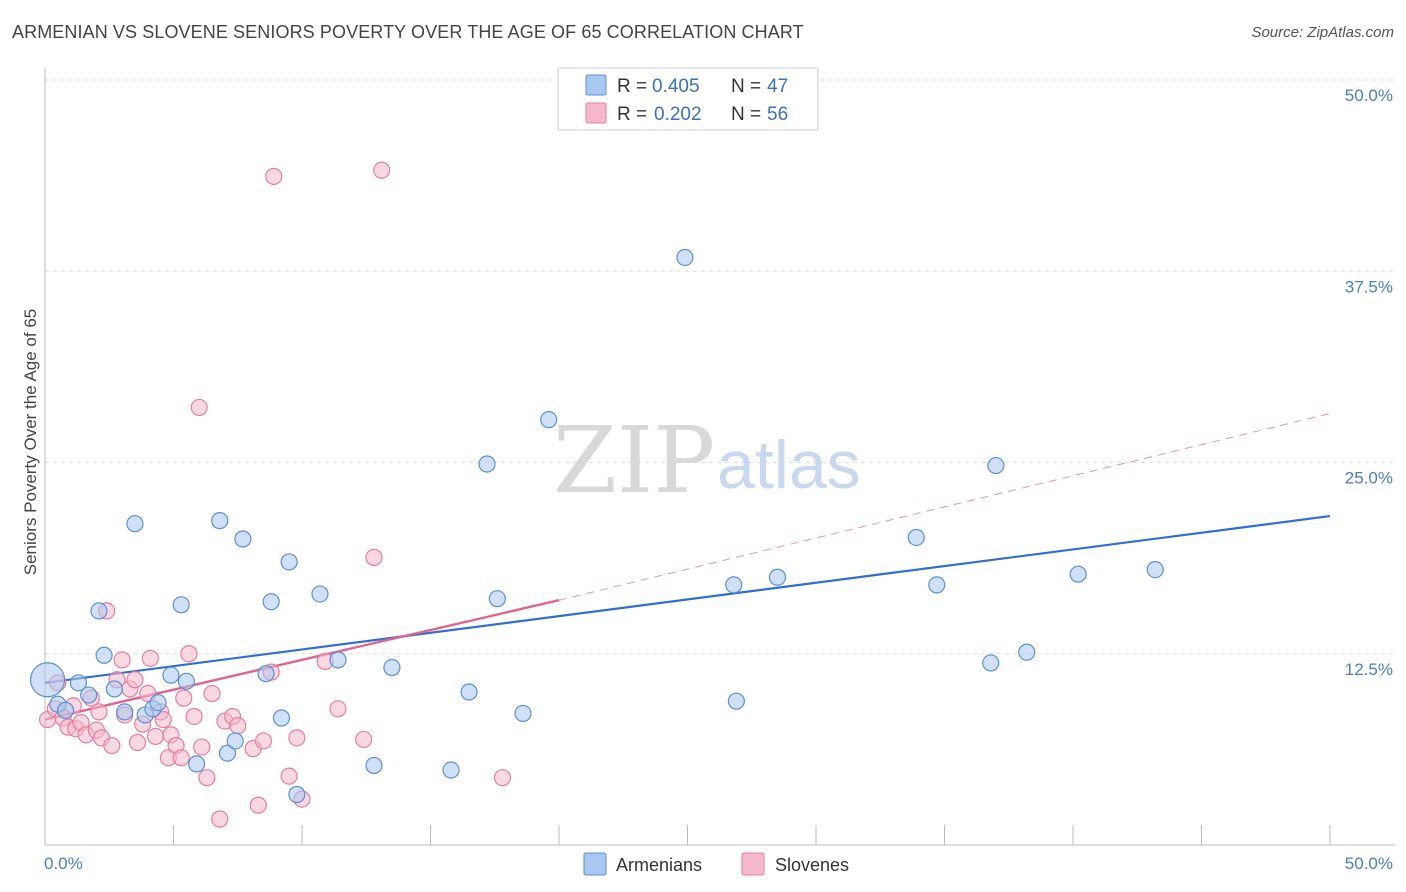 The height and width of the screenshot is (892, 1406). I want to click on legend-n-value: 56, so click(777, 114).